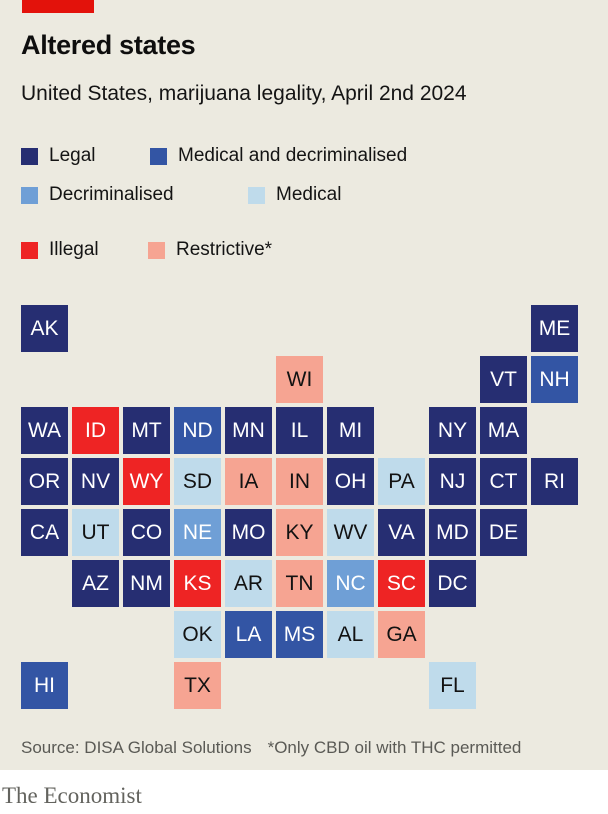  I want to click on state-tile-co: CO, so click(146, 532).